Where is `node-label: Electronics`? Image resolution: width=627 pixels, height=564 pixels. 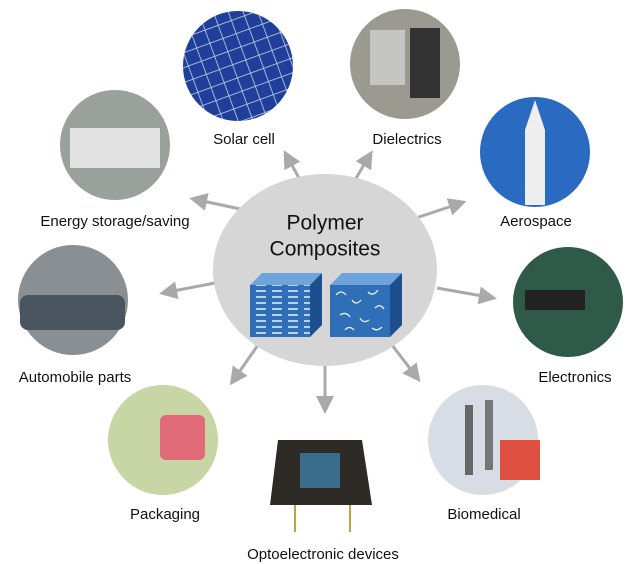
node-label: Electronics is located at coordinates (574, 377).